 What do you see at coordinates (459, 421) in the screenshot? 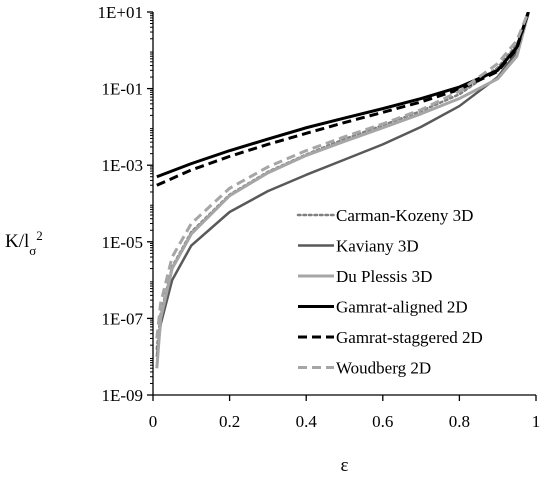
I see `x-tick-label: 0.8` at bounding box center [459, 421].